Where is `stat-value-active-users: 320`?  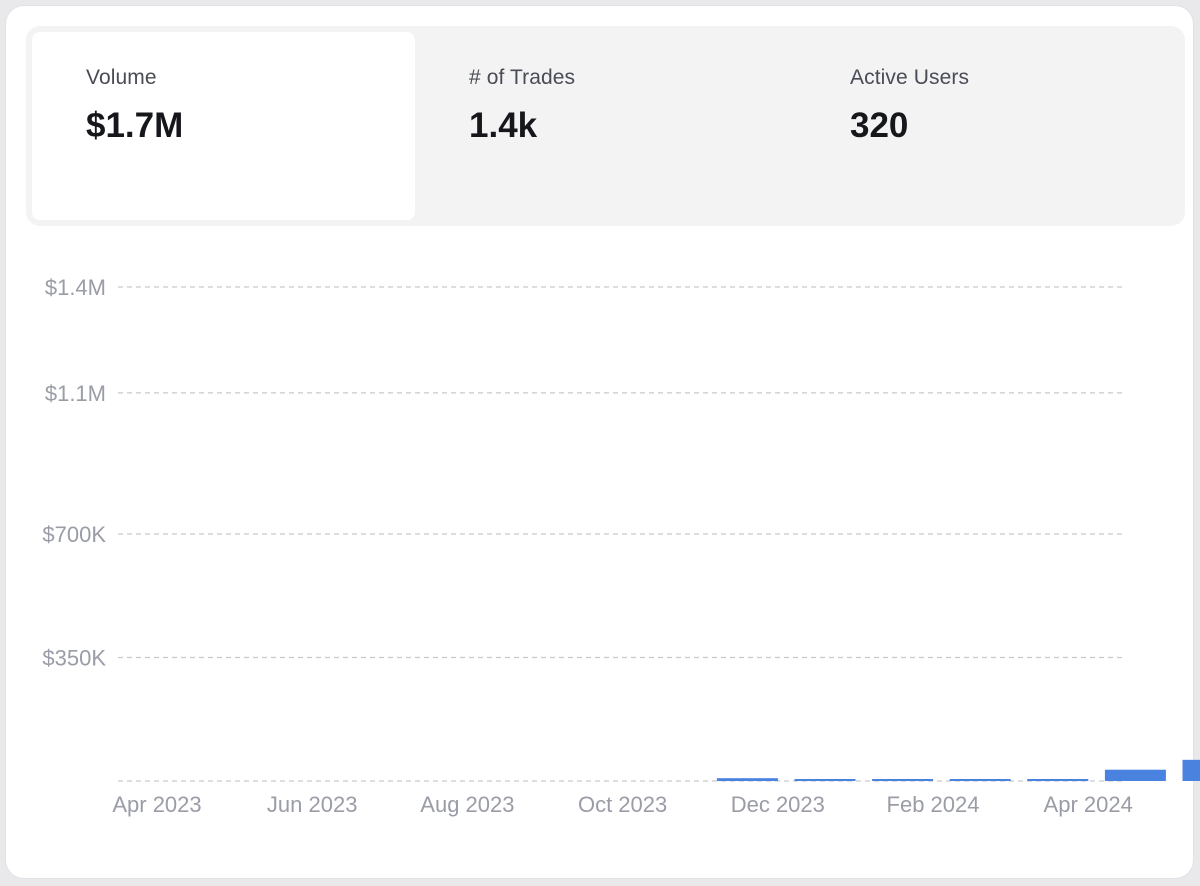
stat-value-active-users: 320 is located at coordinates (879, 125).